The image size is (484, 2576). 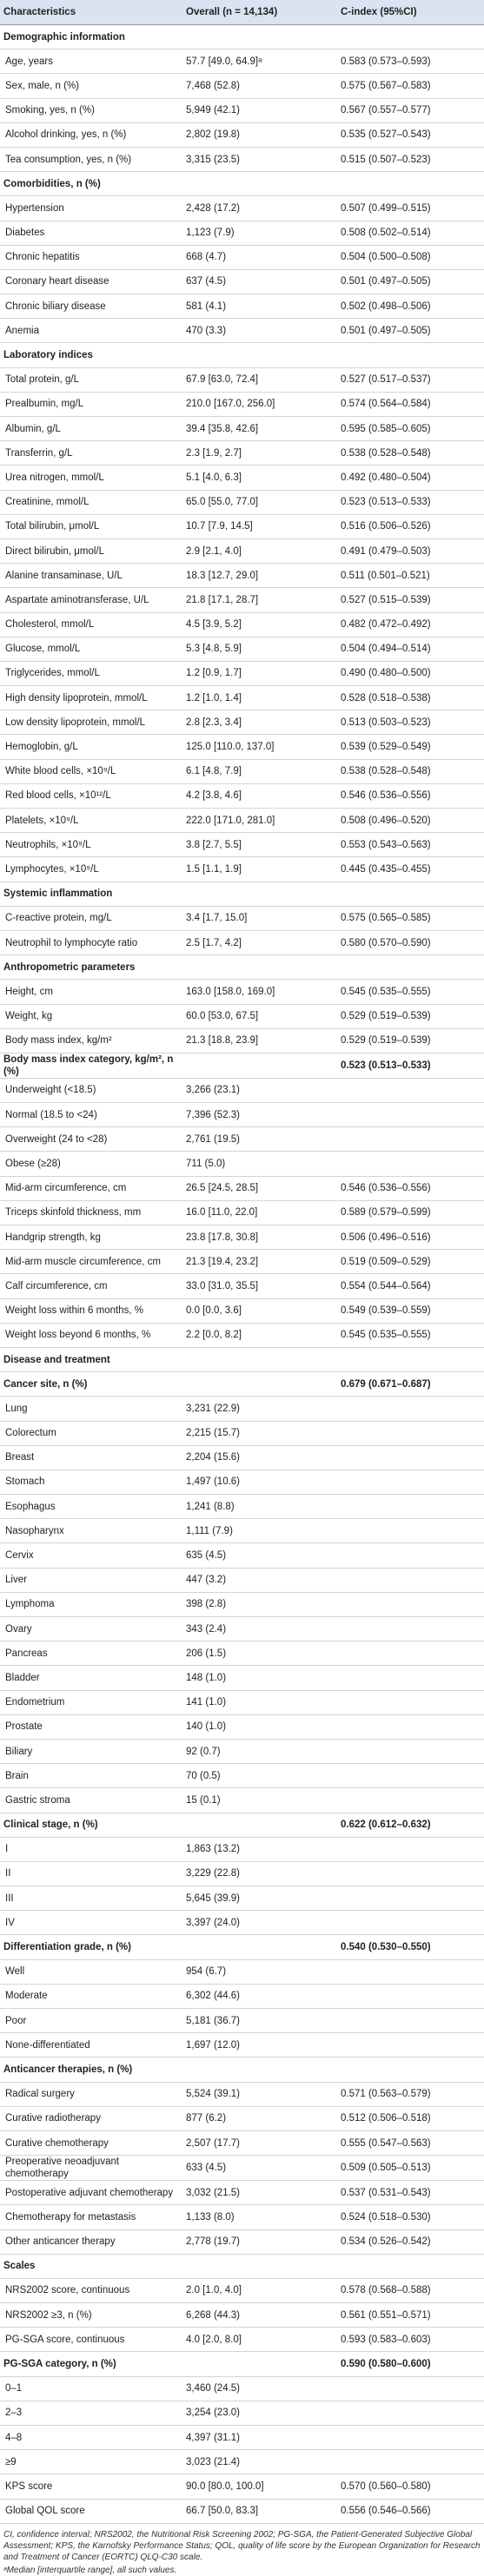 I want to click on row-label: Global QOL score, so click(x=91, y=2511).